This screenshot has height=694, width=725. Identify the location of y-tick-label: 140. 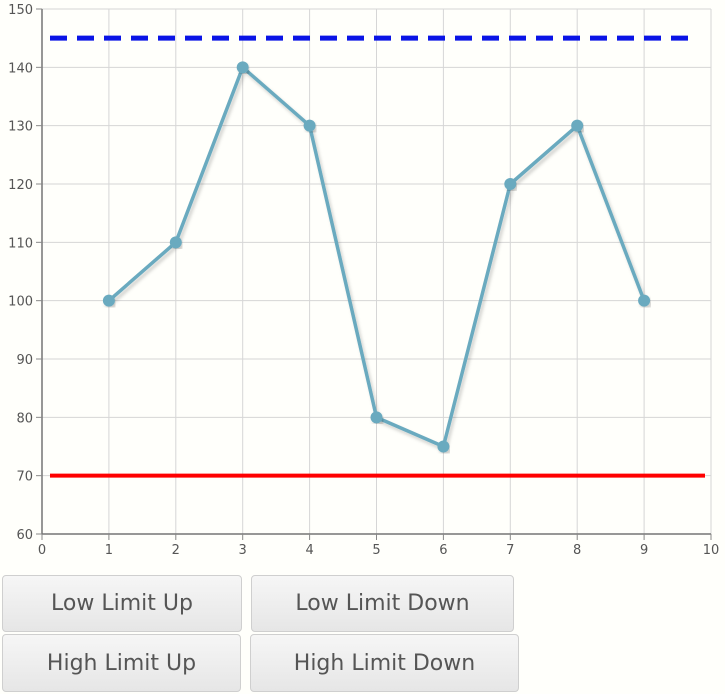
(20, 68).